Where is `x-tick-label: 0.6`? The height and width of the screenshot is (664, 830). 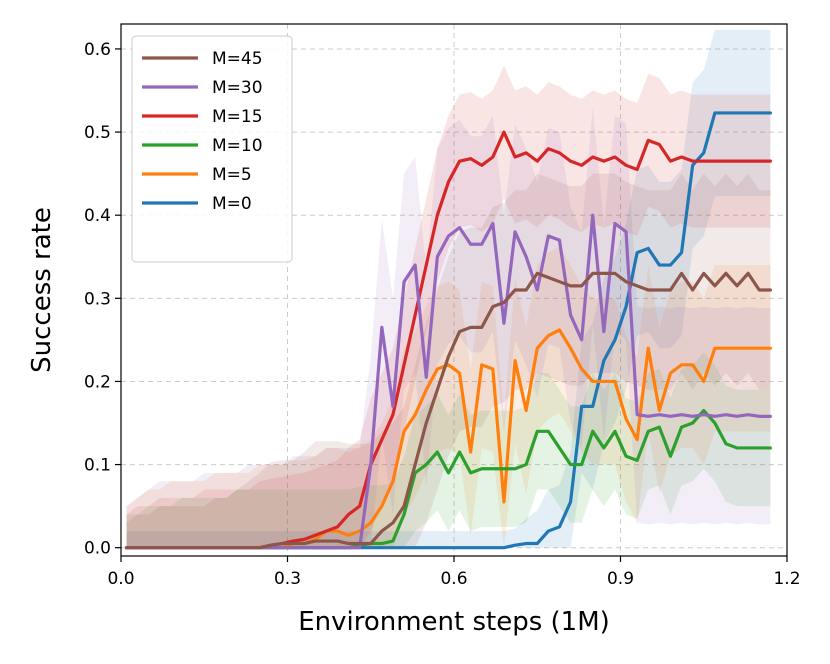
x-tick-label: 0.6 is located at coordinates (453, 579).